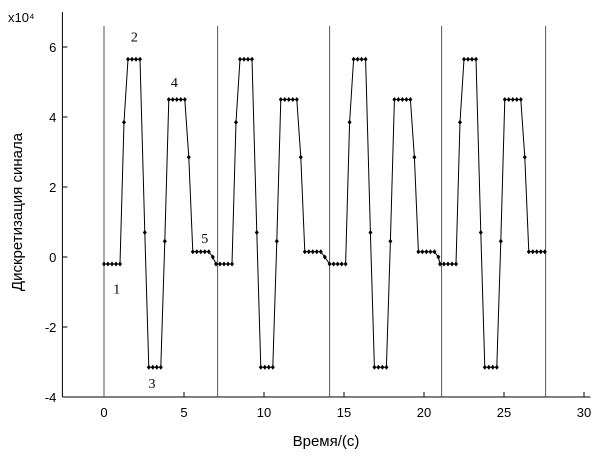 This screenshot has width=597, height=459. Describe the element at coordinates (51, 397) in the screenshot. I see `y-tick-label: -4` at that location.